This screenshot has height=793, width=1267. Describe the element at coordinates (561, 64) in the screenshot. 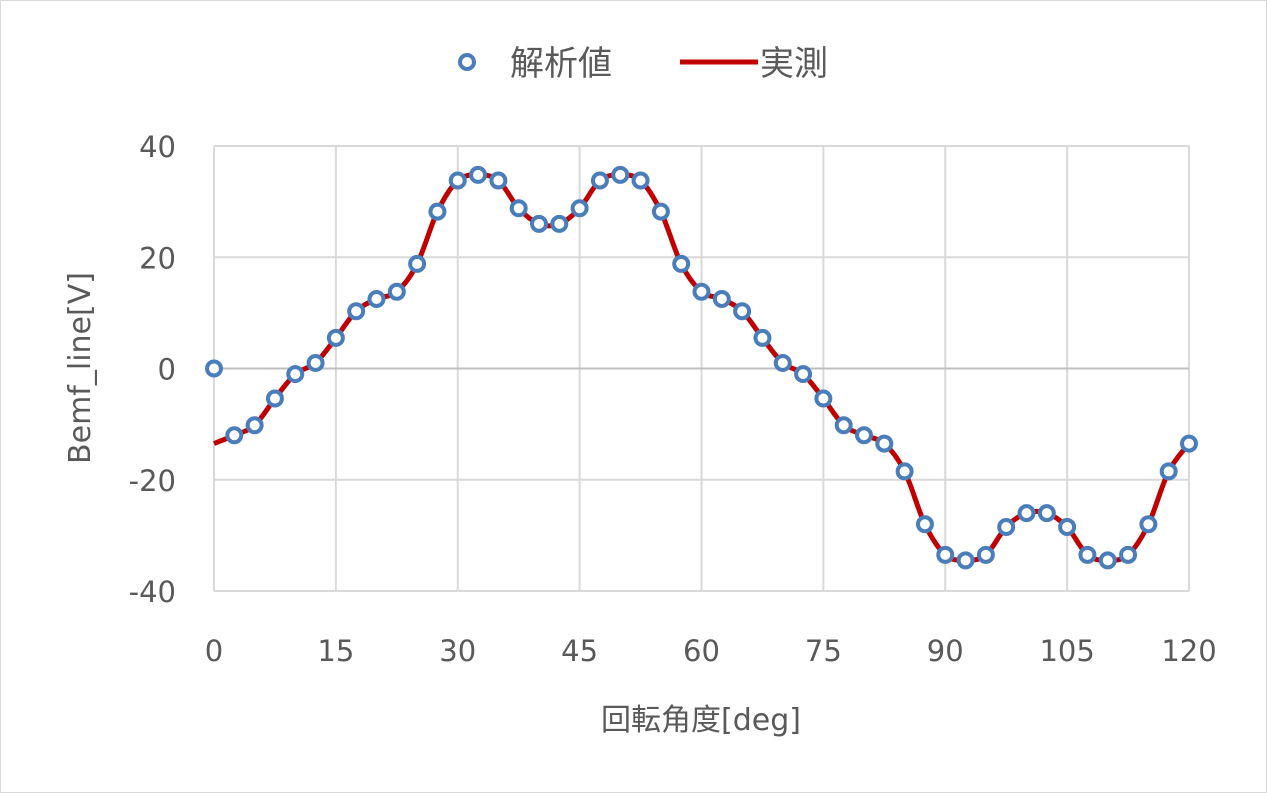

I see `legend-label-analysis: 解析値` at that location.